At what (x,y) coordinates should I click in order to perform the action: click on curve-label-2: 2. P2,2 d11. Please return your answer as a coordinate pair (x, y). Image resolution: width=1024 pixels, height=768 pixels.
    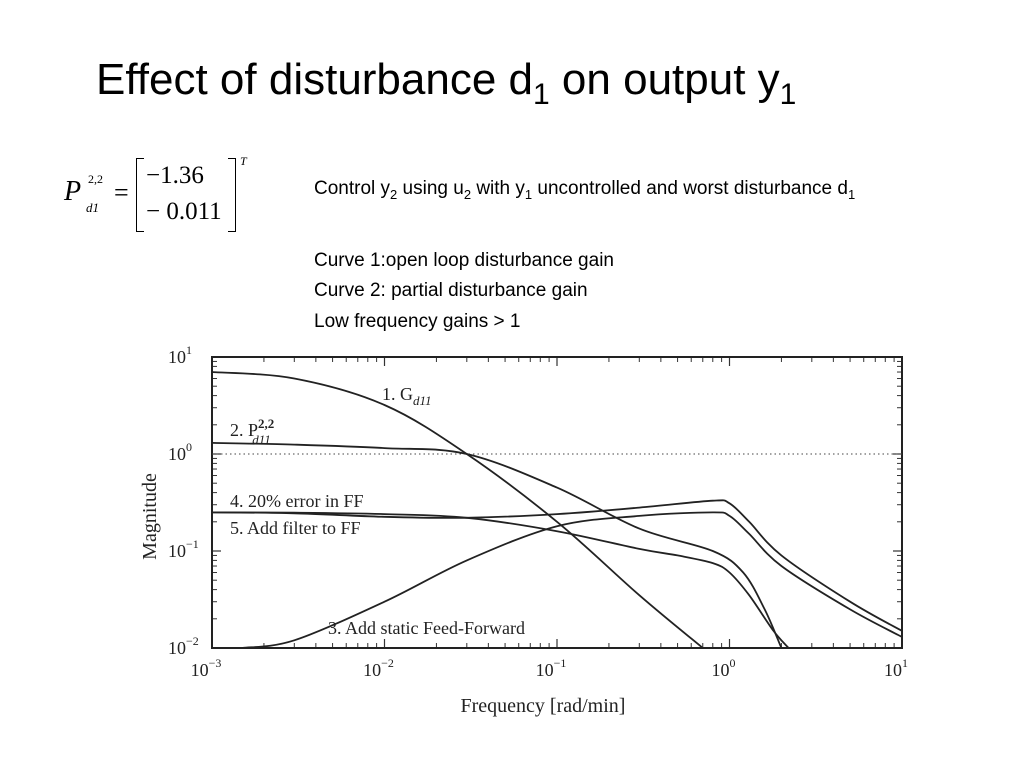
    Looking at the image, I should click on (252, 431).